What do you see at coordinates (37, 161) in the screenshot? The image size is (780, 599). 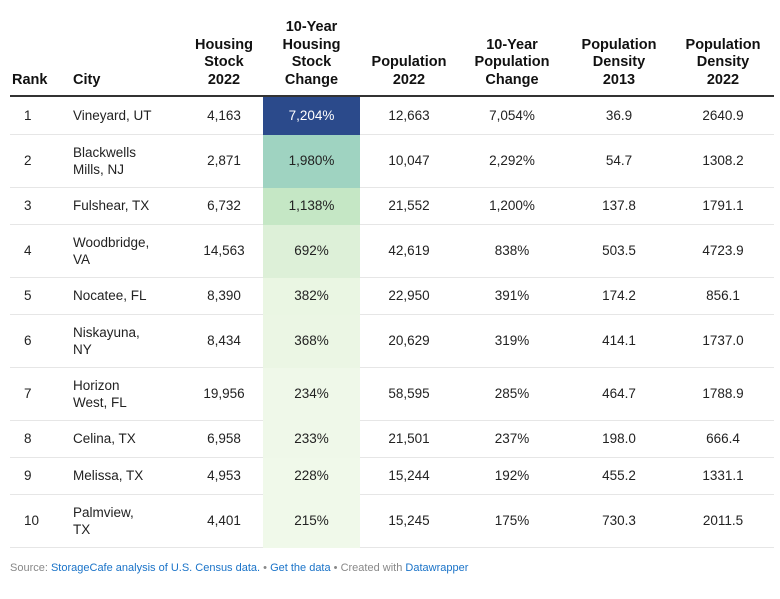 I see `cell-rank: 2` at bounding box center [37, 161].